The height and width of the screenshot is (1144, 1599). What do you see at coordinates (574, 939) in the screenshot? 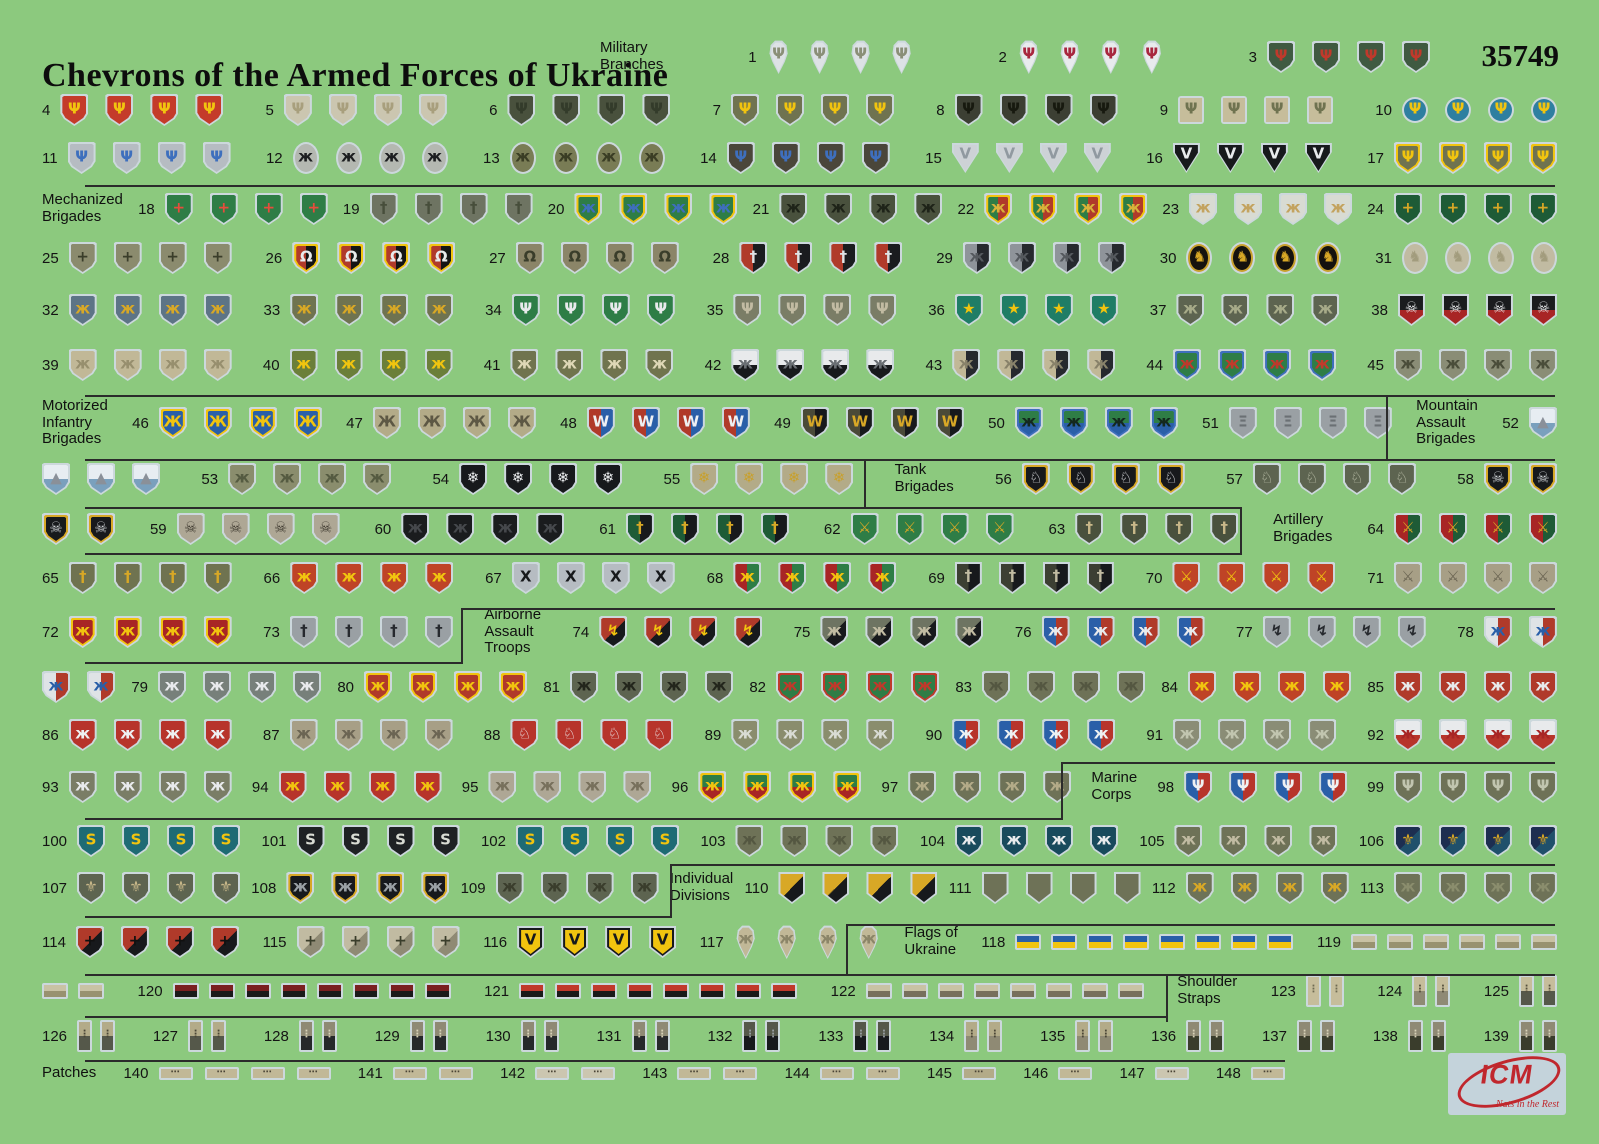
I see `patch-emblem-icon: V` at bounding box center [574, 939].